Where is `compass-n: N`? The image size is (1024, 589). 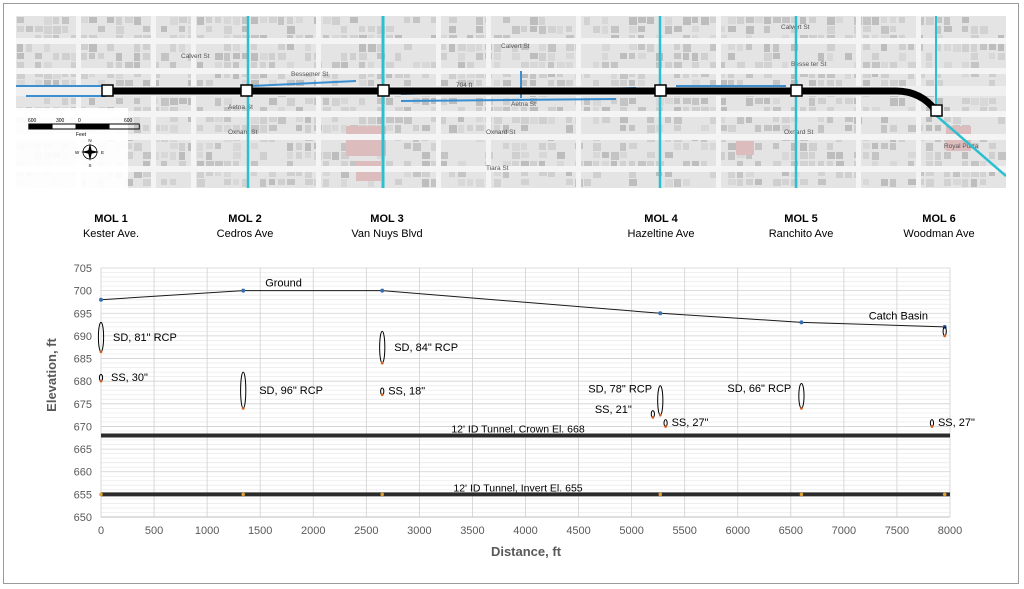 compass-n: N is located at coordinates (89, 140).